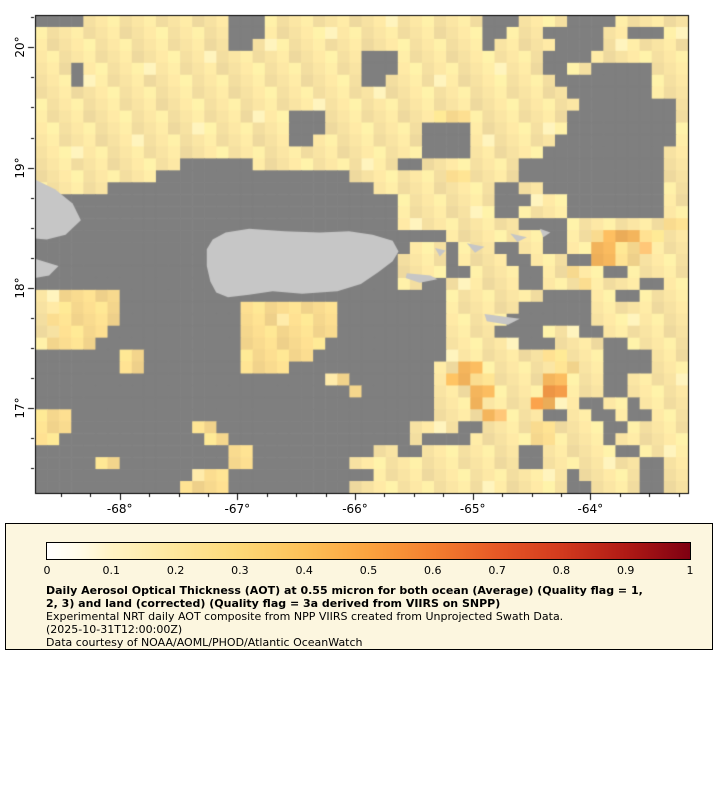  I want to click on colorbar-tick-label: 0.1, so click(111, 570).